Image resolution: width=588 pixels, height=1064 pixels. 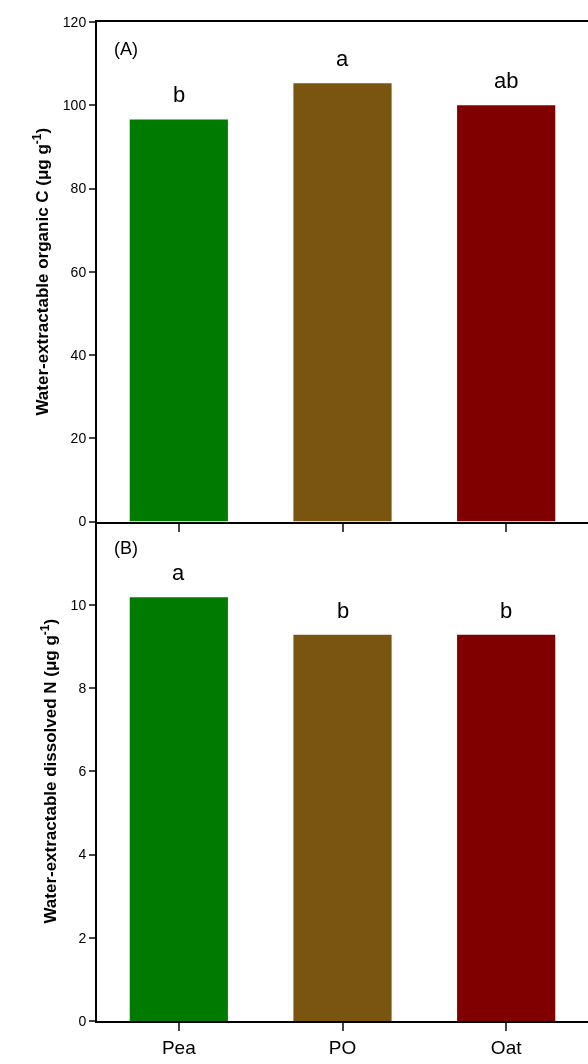 I want to click on y-tick-label: 8, so click(x=82, y=687).